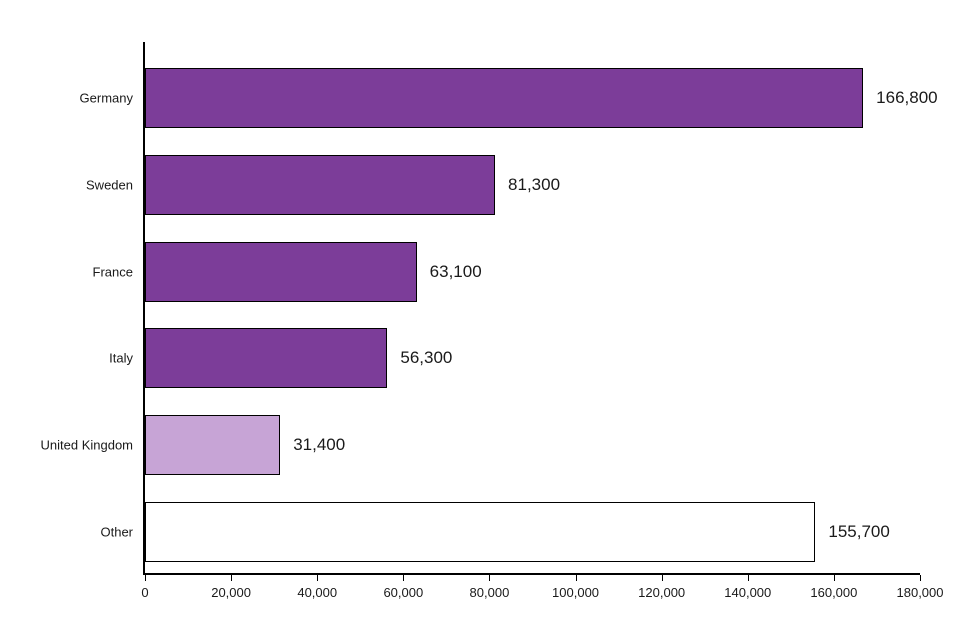 The image size is (960, 640). I want to click on x-axis-tick-label: 120,000, so click(662, 592).